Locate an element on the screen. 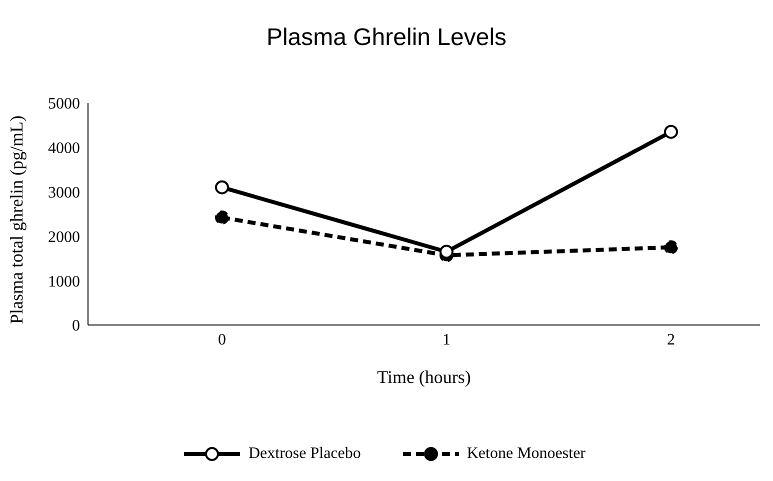 The image size is (773, 481). legend-label: Ketone Monoester is located at coordinates (526, 454).